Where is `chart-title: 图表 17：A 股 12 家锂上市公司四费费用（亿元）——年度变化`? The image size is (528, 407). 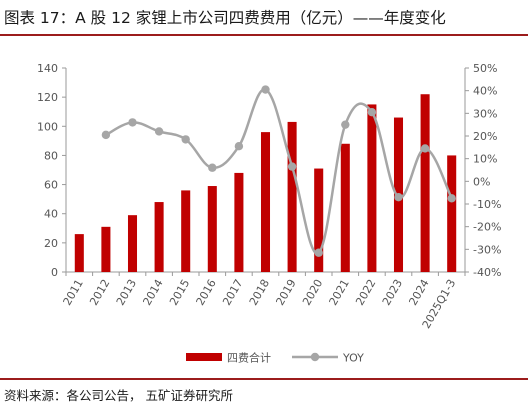
chart-title: 图表 17：A 股 12 家锂上市公司四费费用（亿元）——年度变化 is located at coordinates (225, 18).